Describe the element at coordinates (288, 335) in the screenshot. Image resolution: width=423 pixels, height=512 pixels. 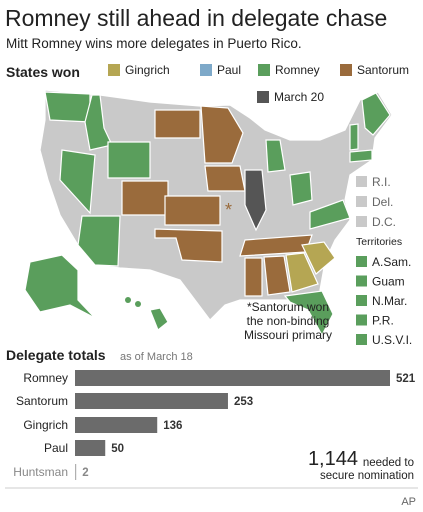
I see `map-note: Missouri primary` at that location.